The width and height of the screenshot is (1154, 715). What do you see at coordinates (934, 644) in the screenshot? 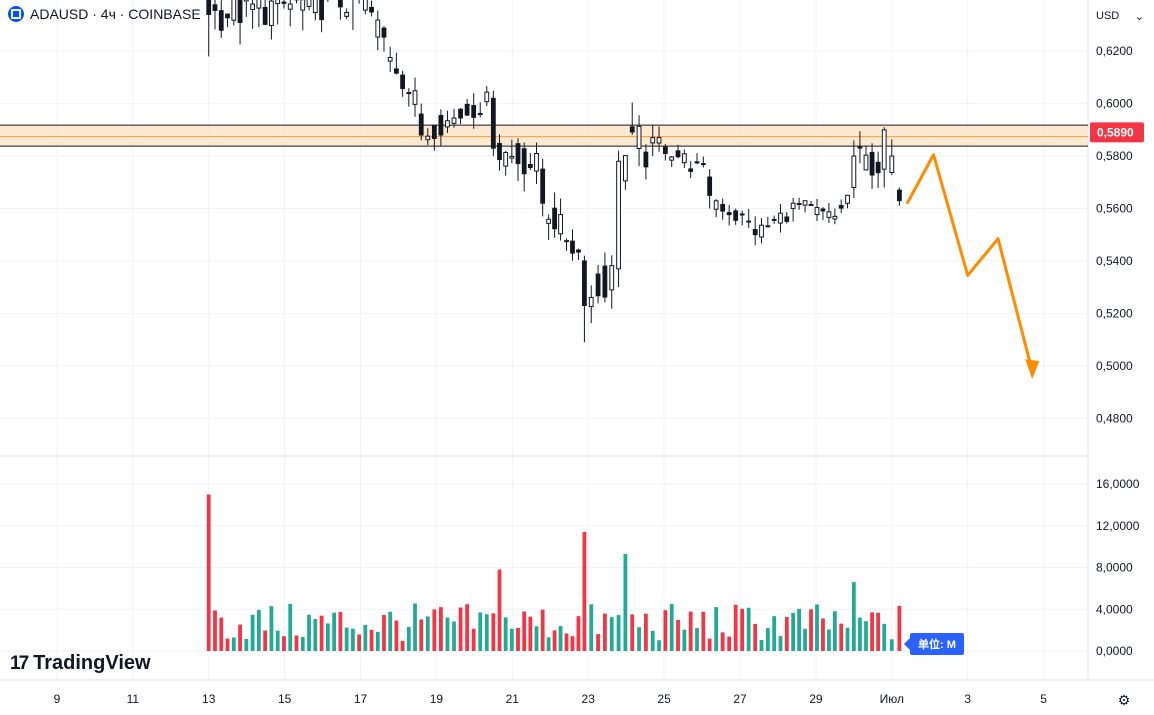
I see `volume-unit-badge: 单位: M` at bounding box center [934, 644].